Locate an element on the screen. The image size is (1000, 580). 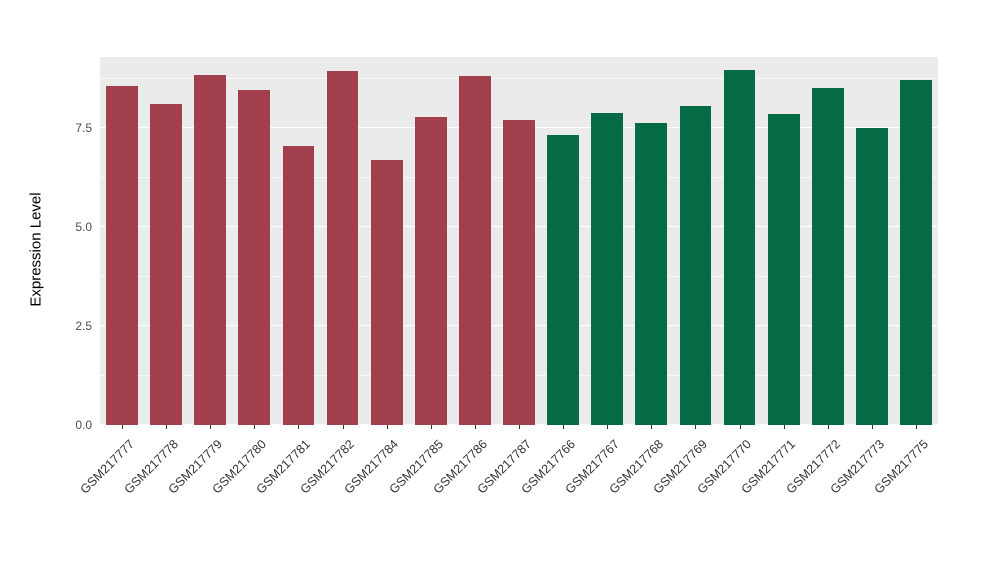
y-tick-label: 7.5 is located at coordinates (83, 128).